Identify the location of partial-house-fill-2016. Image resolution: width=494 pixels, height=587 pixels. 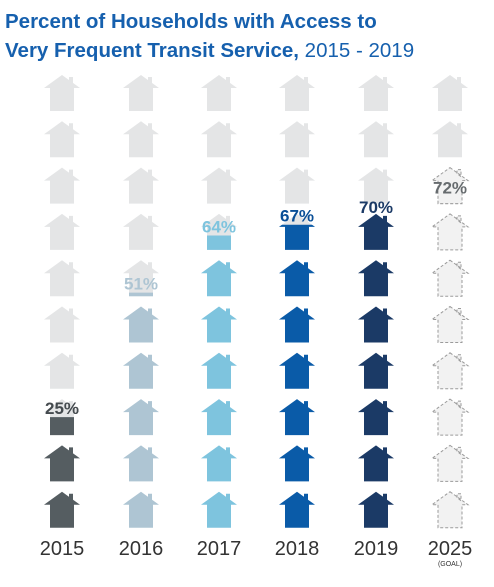
(141, 294).